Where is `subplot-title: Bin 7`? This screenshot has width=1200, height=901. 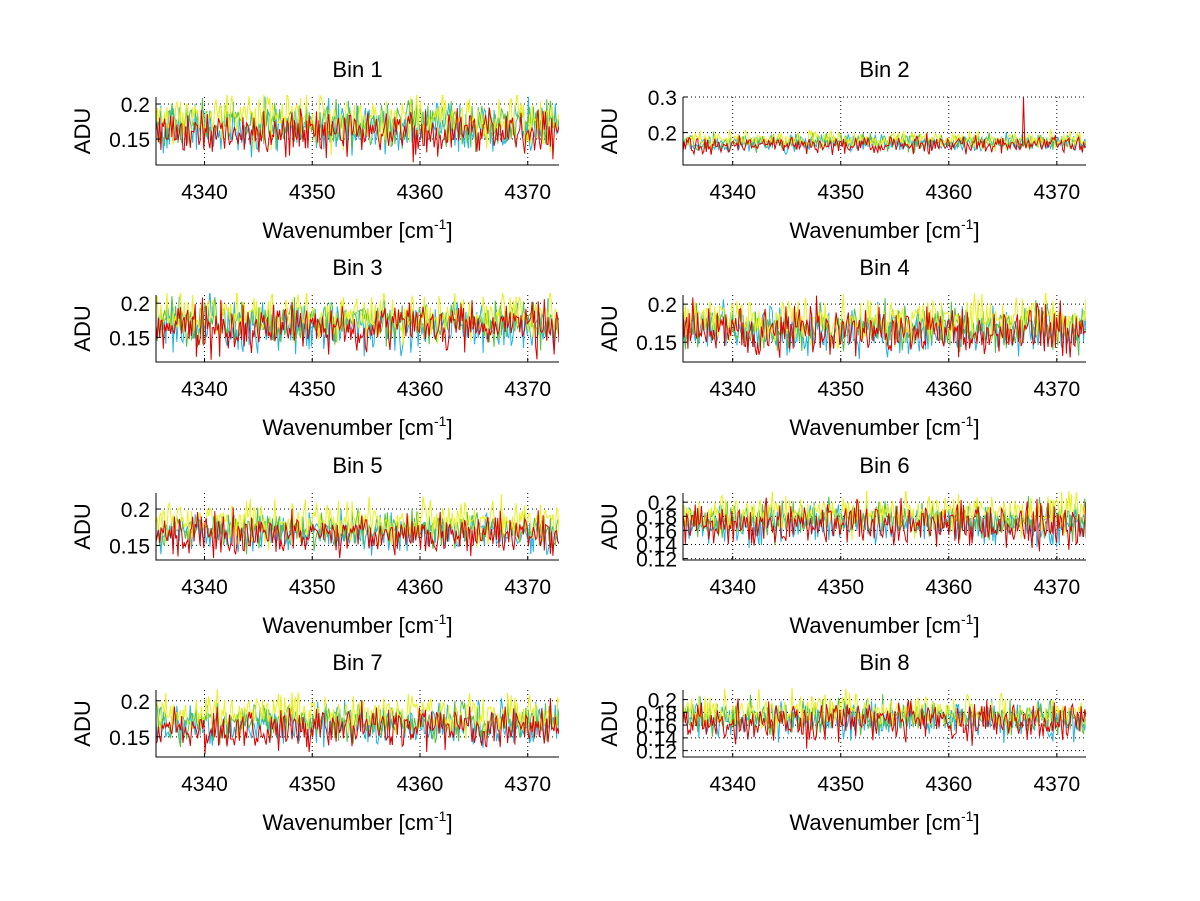 subplot-title: Bin 7 is located at coordinates (357, 662).